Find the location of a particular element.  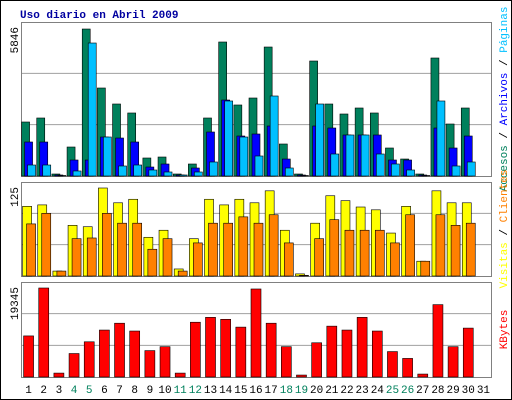

x-tick-label: 17 is located at coordinates (271, 391).